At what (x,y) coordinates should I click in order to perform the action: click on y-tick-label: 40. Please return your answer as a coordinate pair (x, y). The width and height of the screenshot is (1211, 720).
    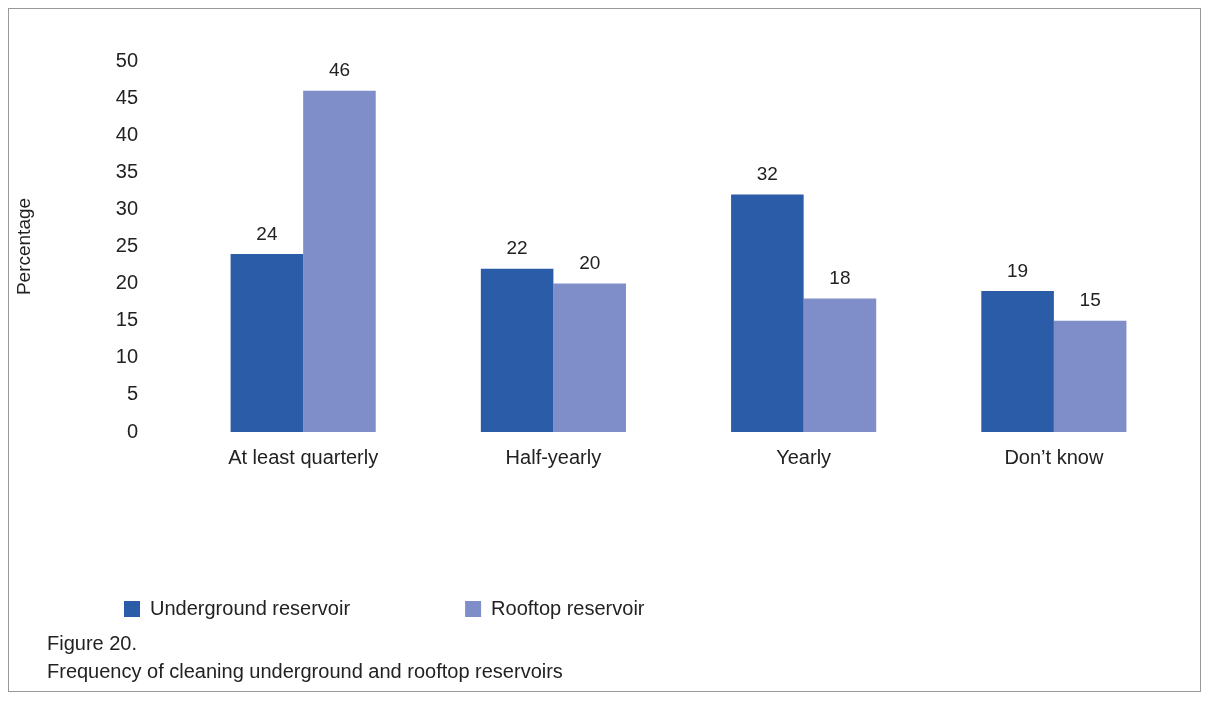
    Looking at the image, I should click on (127, 133).